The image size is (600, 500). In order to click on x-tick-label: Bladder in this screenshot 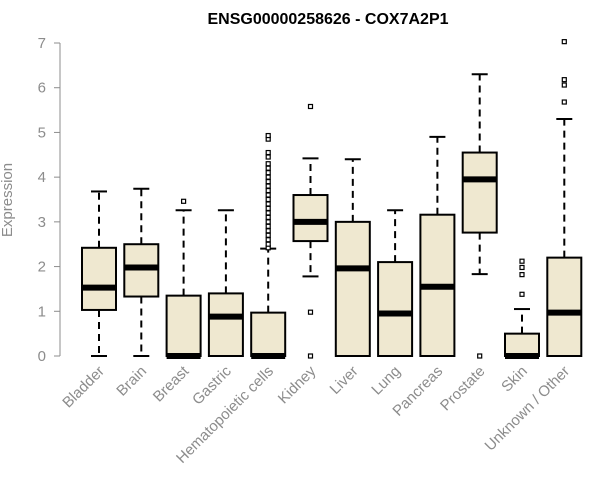, I will do `click(83, 387)`.